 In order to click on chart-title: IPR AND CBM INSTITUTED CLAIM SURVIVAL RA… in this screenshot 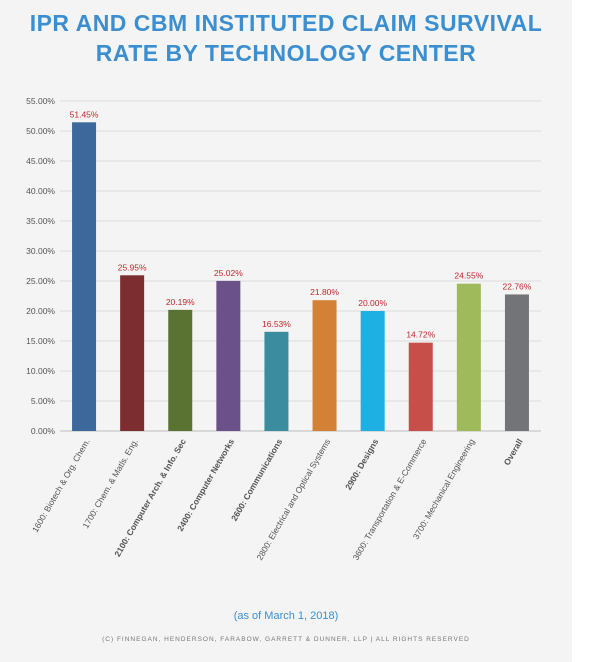, I will do `click(286, 38)`.